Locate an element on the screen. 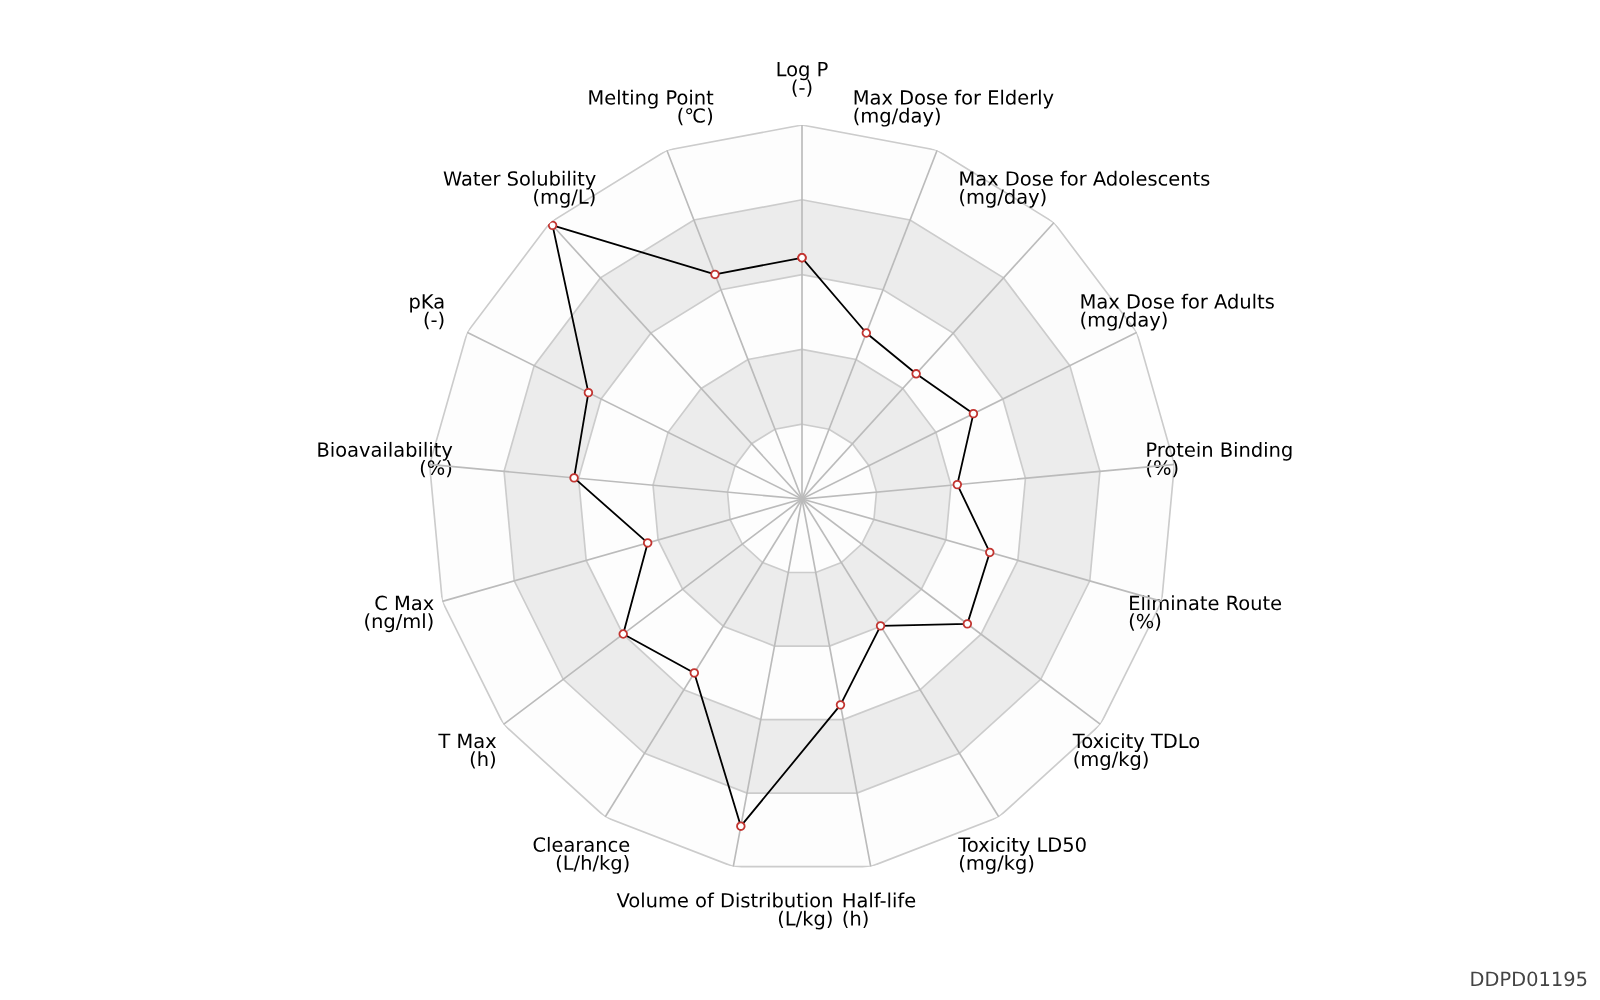 This screenshot has height=1000, width=1600. spoke-label: Water Solubility (mg/L) is located at coordinates (519, 189).